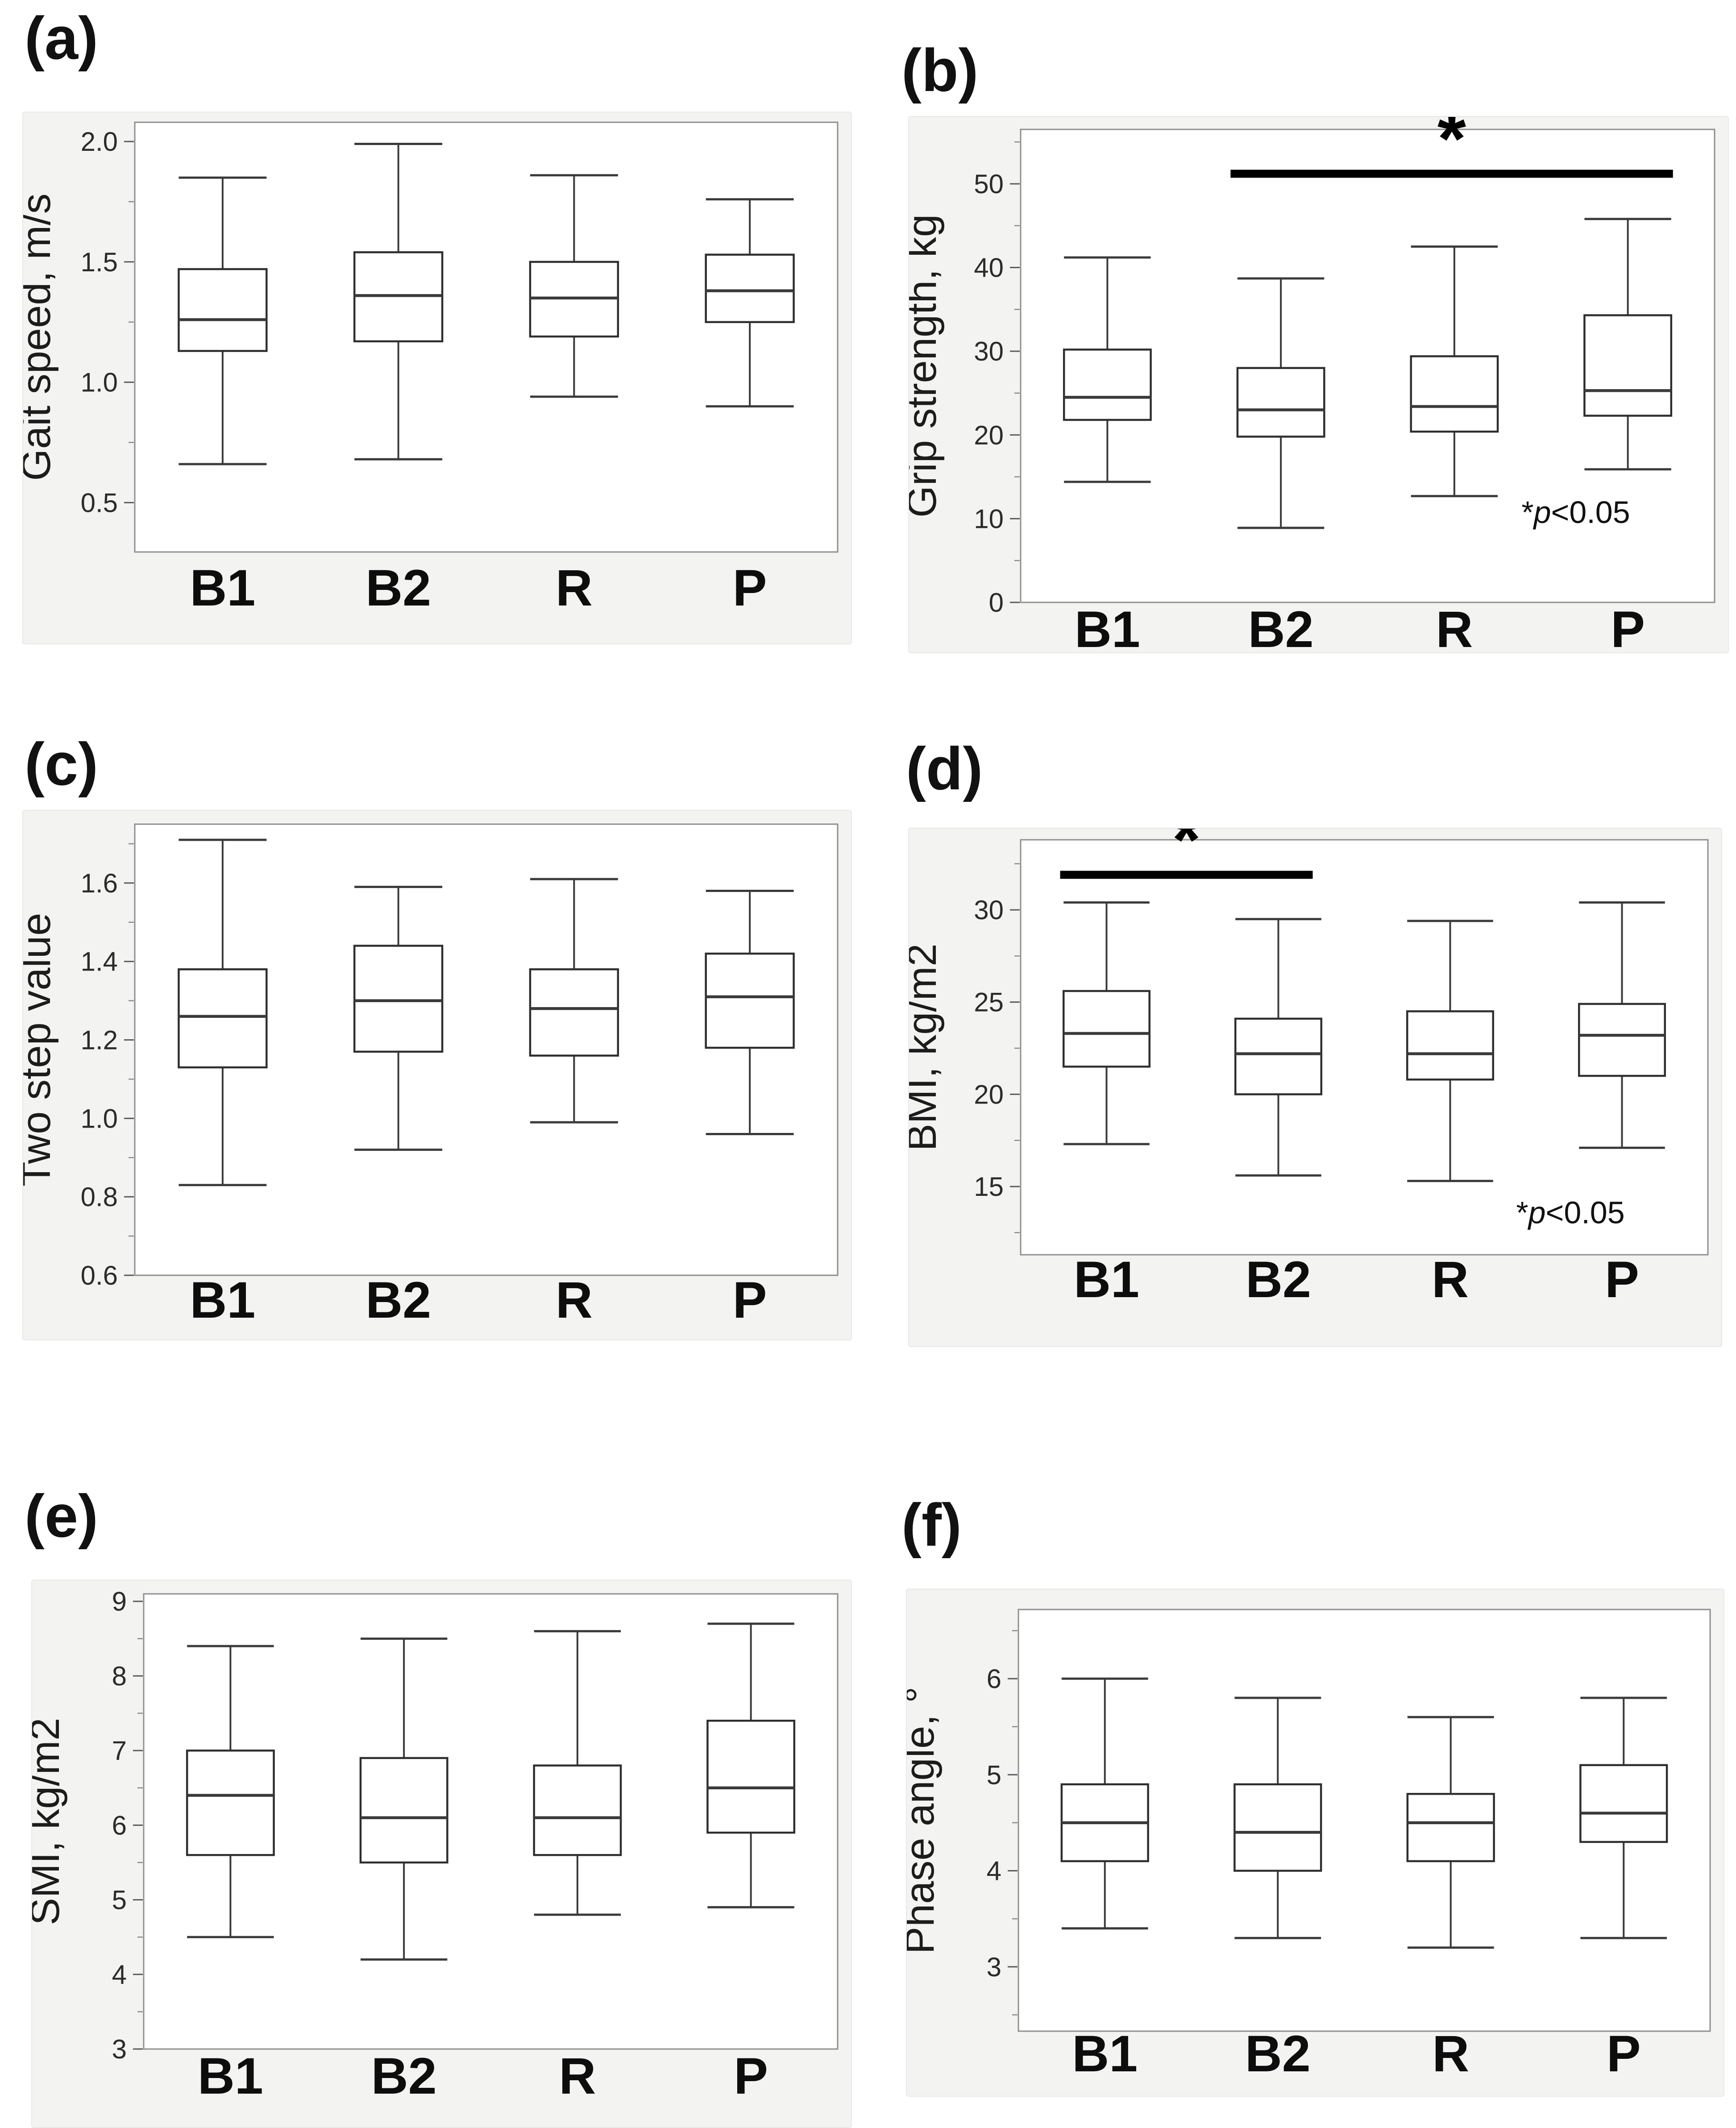 The width and height of the screenshot is (1736, 2128). What do you see at coordinates (989, 519) in the screenshot?
I see `y-tick-label: 10` at bounding box center [989, 519].